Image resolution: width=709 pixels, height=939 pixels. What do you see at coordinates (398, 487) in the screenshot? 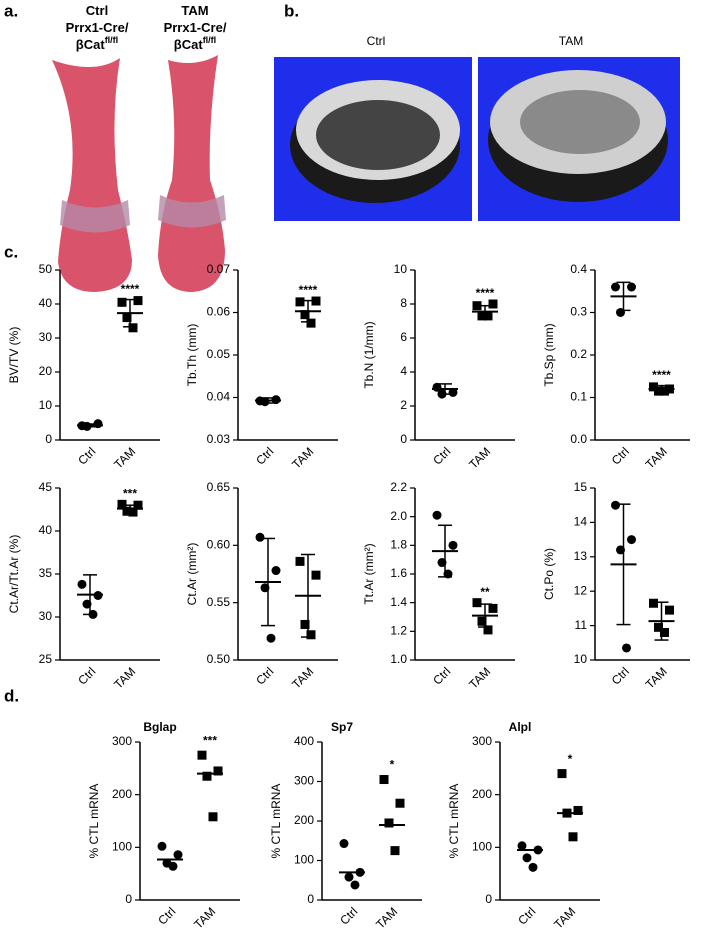
I see `y-tick-label: 2.2` at bounding box center [398, 487].